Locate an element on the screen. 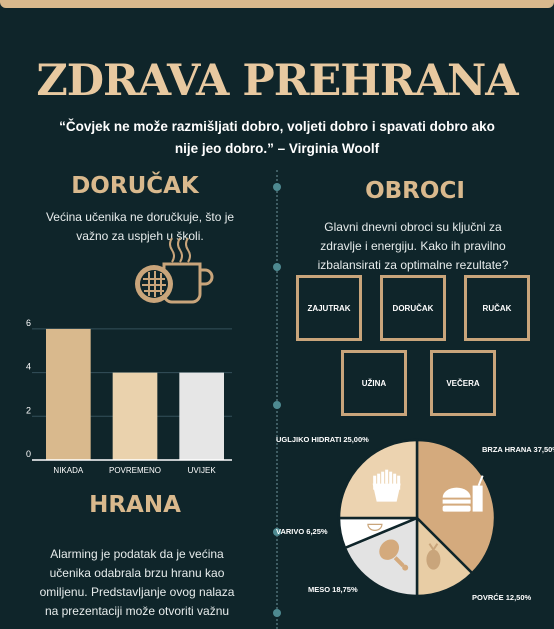 This screenshot has width=554, height=629. meal-box-dorucak: DORUČAK is located at coordinates (413, 308).